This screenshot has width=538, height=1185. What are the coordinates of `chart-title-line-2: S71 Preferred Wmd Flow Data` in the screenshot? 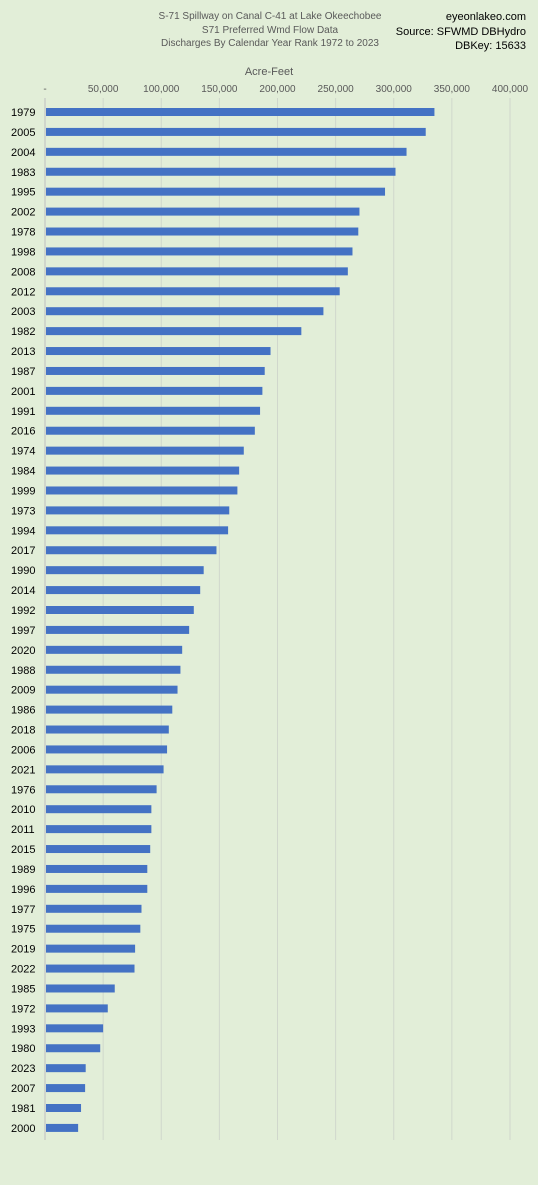 It's located at (270, 30).